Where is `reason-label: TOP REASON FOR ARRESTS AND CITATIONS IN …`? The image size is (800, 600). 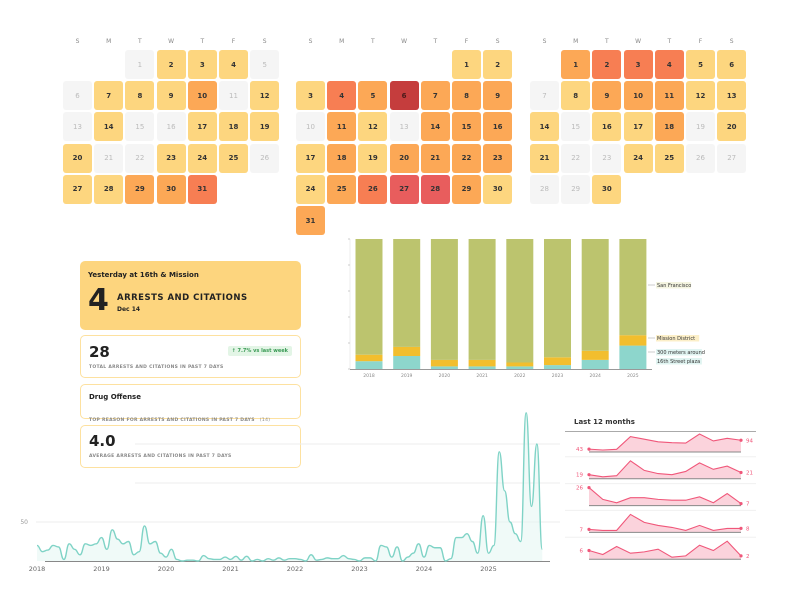
reason-label: TOP REASON FOR ARRESTS AND CITATIONS IN … is located at coordinates (172, 420).